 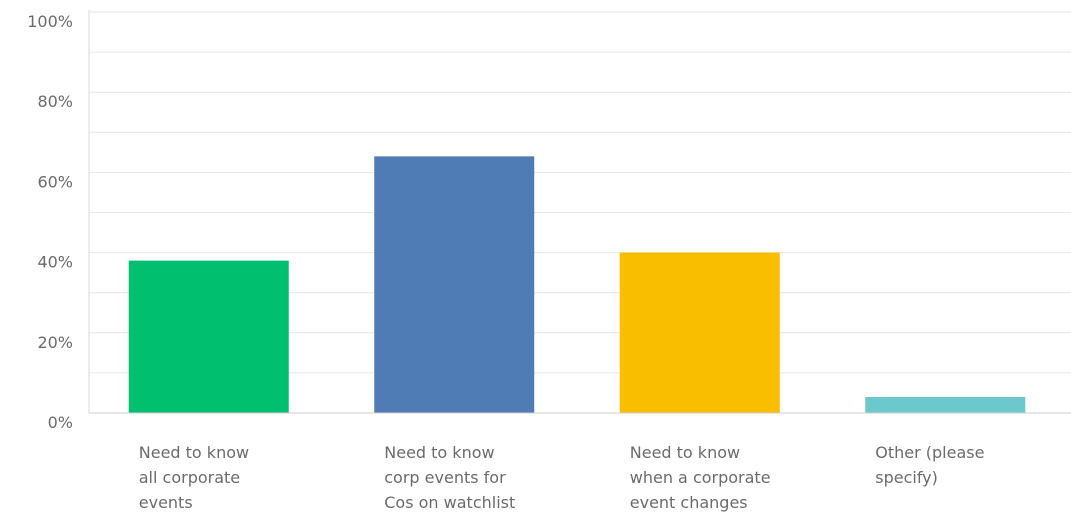 I want to click on y-tick-label: 60%, so click(x=55, y=181).